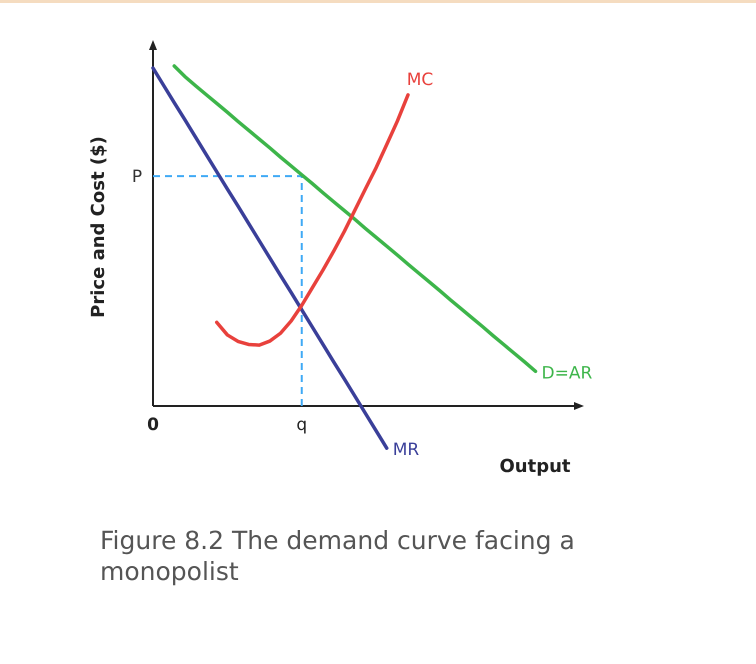  Describe the element at coordinates (98, 227) in the screenshot. I see `y-axis-title: Price and Cost ($)` at that location.